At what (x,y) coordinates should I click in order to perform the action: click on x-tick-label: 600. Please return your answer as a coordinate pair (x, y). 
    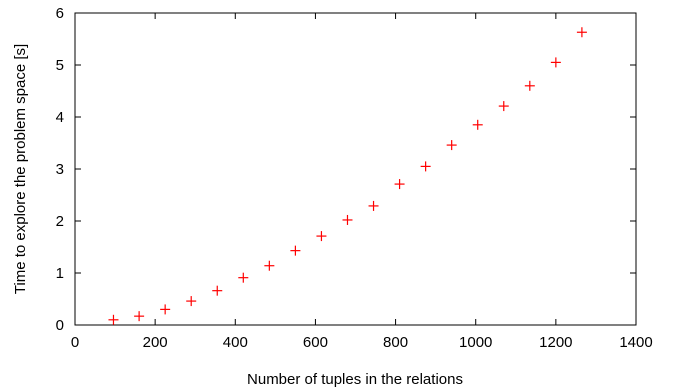
    Looking at the image, I should click on (315, 342).